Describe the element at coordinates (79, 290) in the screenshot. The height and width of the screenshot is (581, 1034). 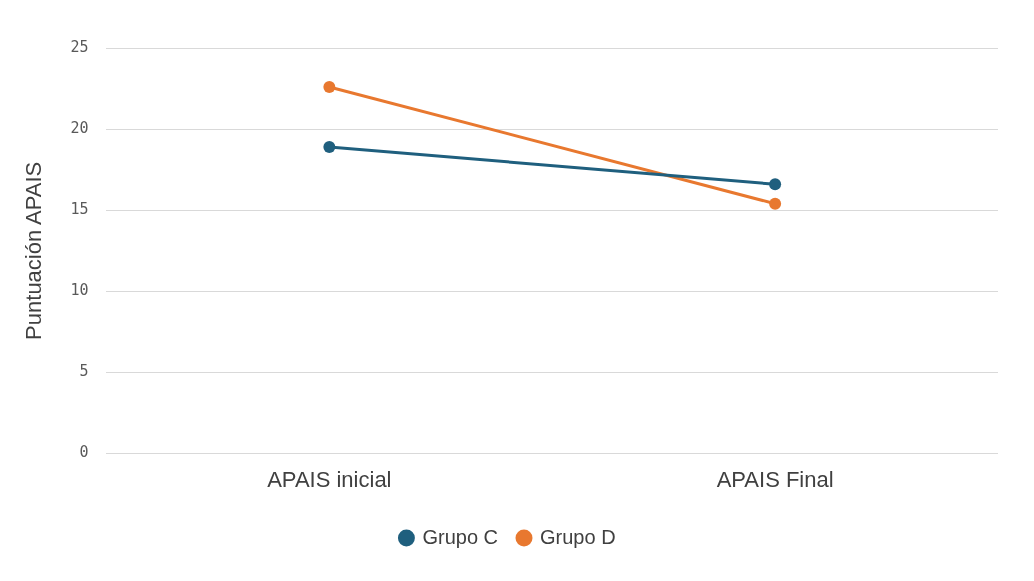
I see `y-tick-label: 10` at that location.